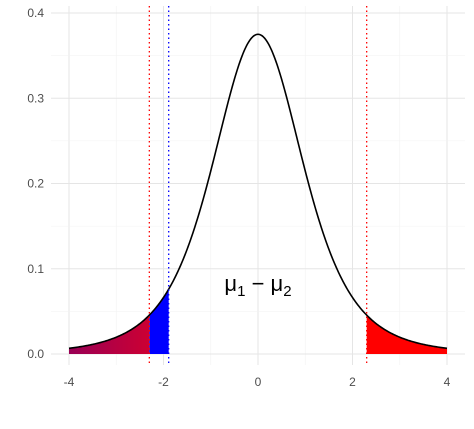 This screenshot has height=429, width=474. What do you see at coordinates (258, 321) in the screenshot?
I see `shaded-tail-areas` at bounding box center [258, 321].